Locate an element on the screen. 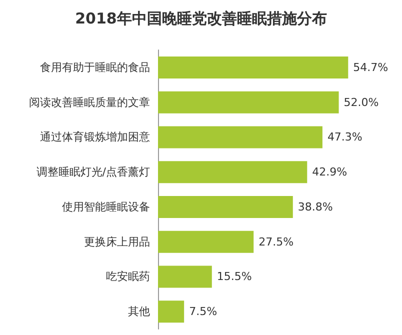 This screenshot has height=335, width=402. data-label: 27.5% is located at coordinates (276, 241).